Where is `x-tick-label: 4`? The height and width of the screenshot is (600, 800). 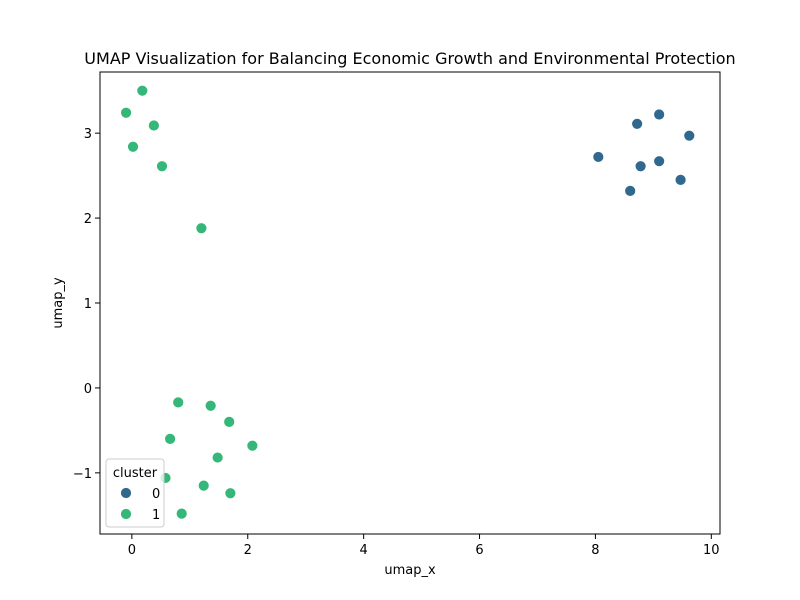
x-tick-label: 4 is located at coordinates (364, 550).